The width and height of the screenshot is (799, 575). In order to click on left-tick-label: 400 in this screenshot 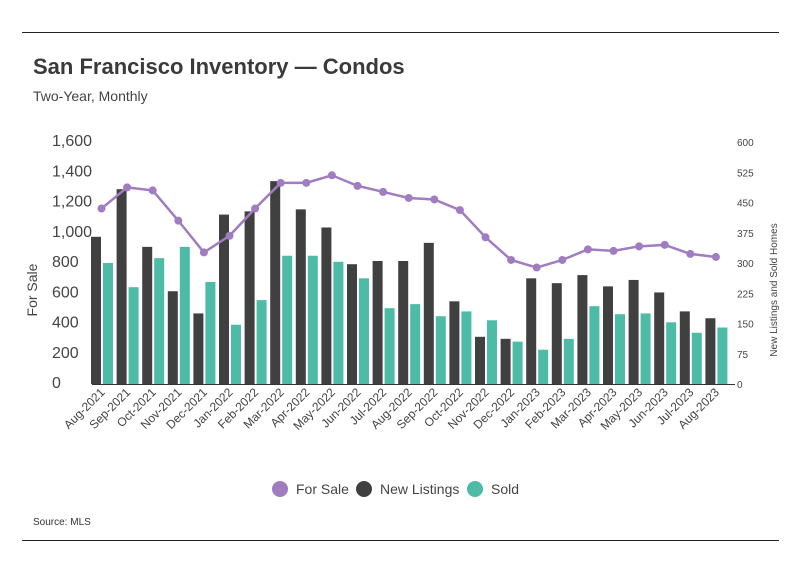, I will do `click(65, 323)`.